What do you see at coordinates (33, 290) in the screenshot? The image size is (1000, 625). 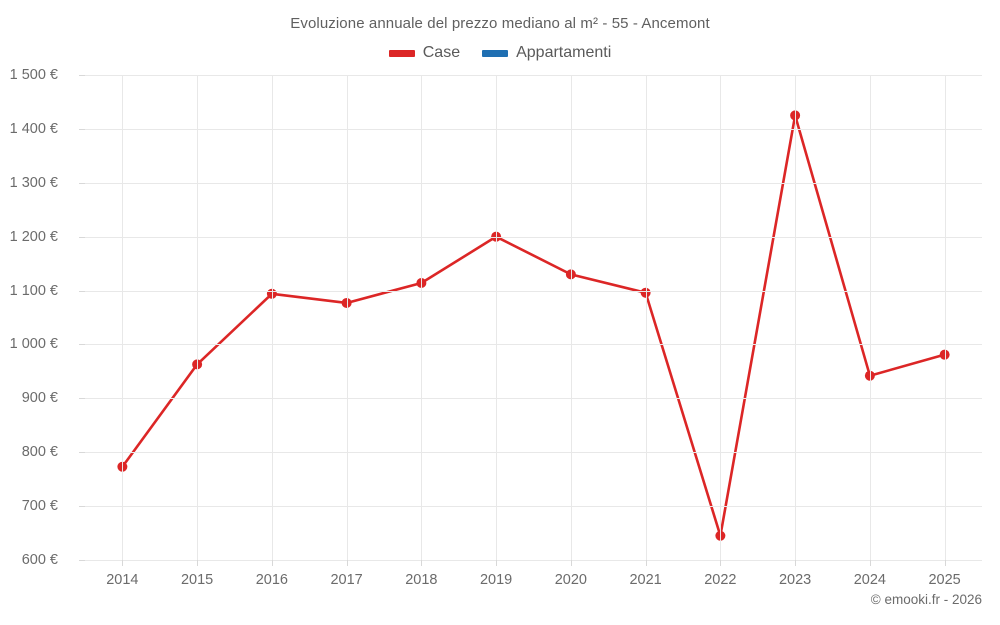 I see `y-axis-tick-label: 1 100 €` at bounding box center [33, 290].